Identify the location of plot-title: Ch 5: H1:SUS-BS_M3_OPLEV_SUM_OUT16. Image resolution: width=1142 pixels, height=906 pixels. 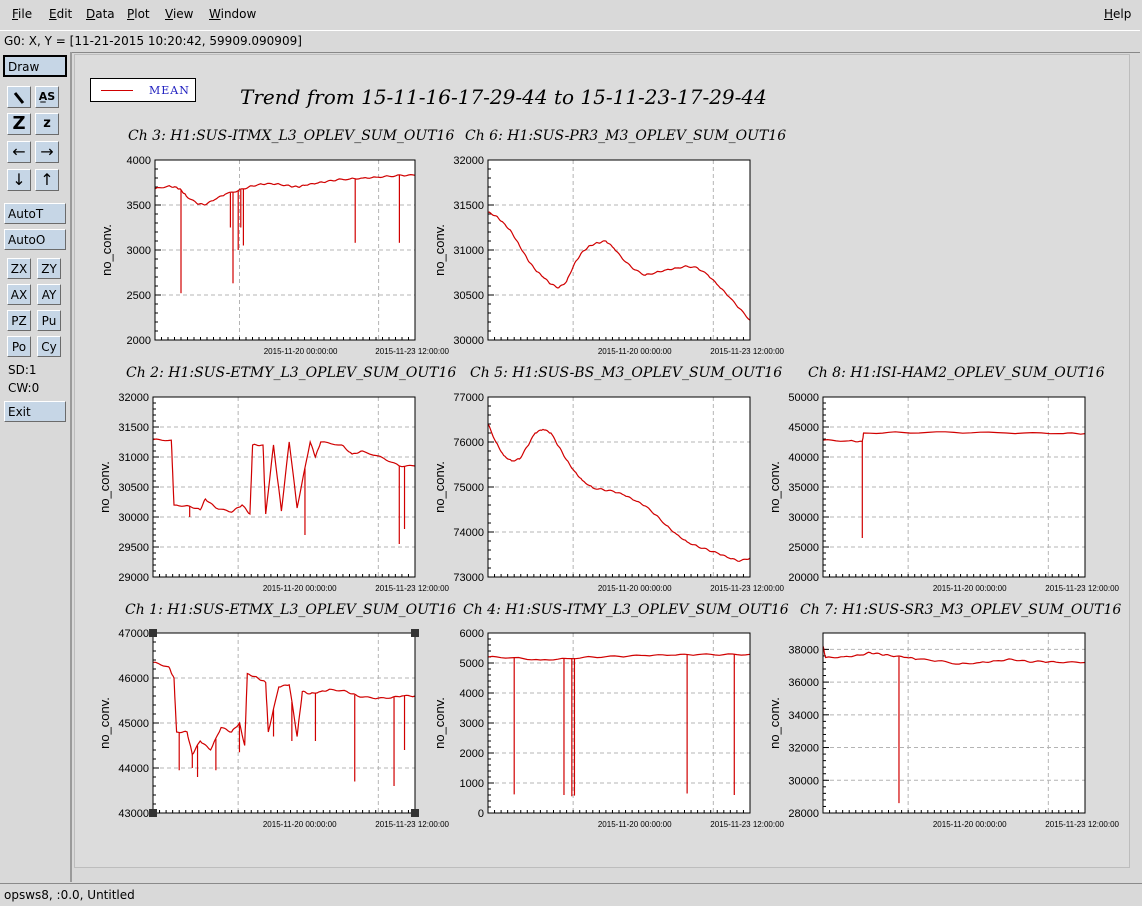
(626, 373).